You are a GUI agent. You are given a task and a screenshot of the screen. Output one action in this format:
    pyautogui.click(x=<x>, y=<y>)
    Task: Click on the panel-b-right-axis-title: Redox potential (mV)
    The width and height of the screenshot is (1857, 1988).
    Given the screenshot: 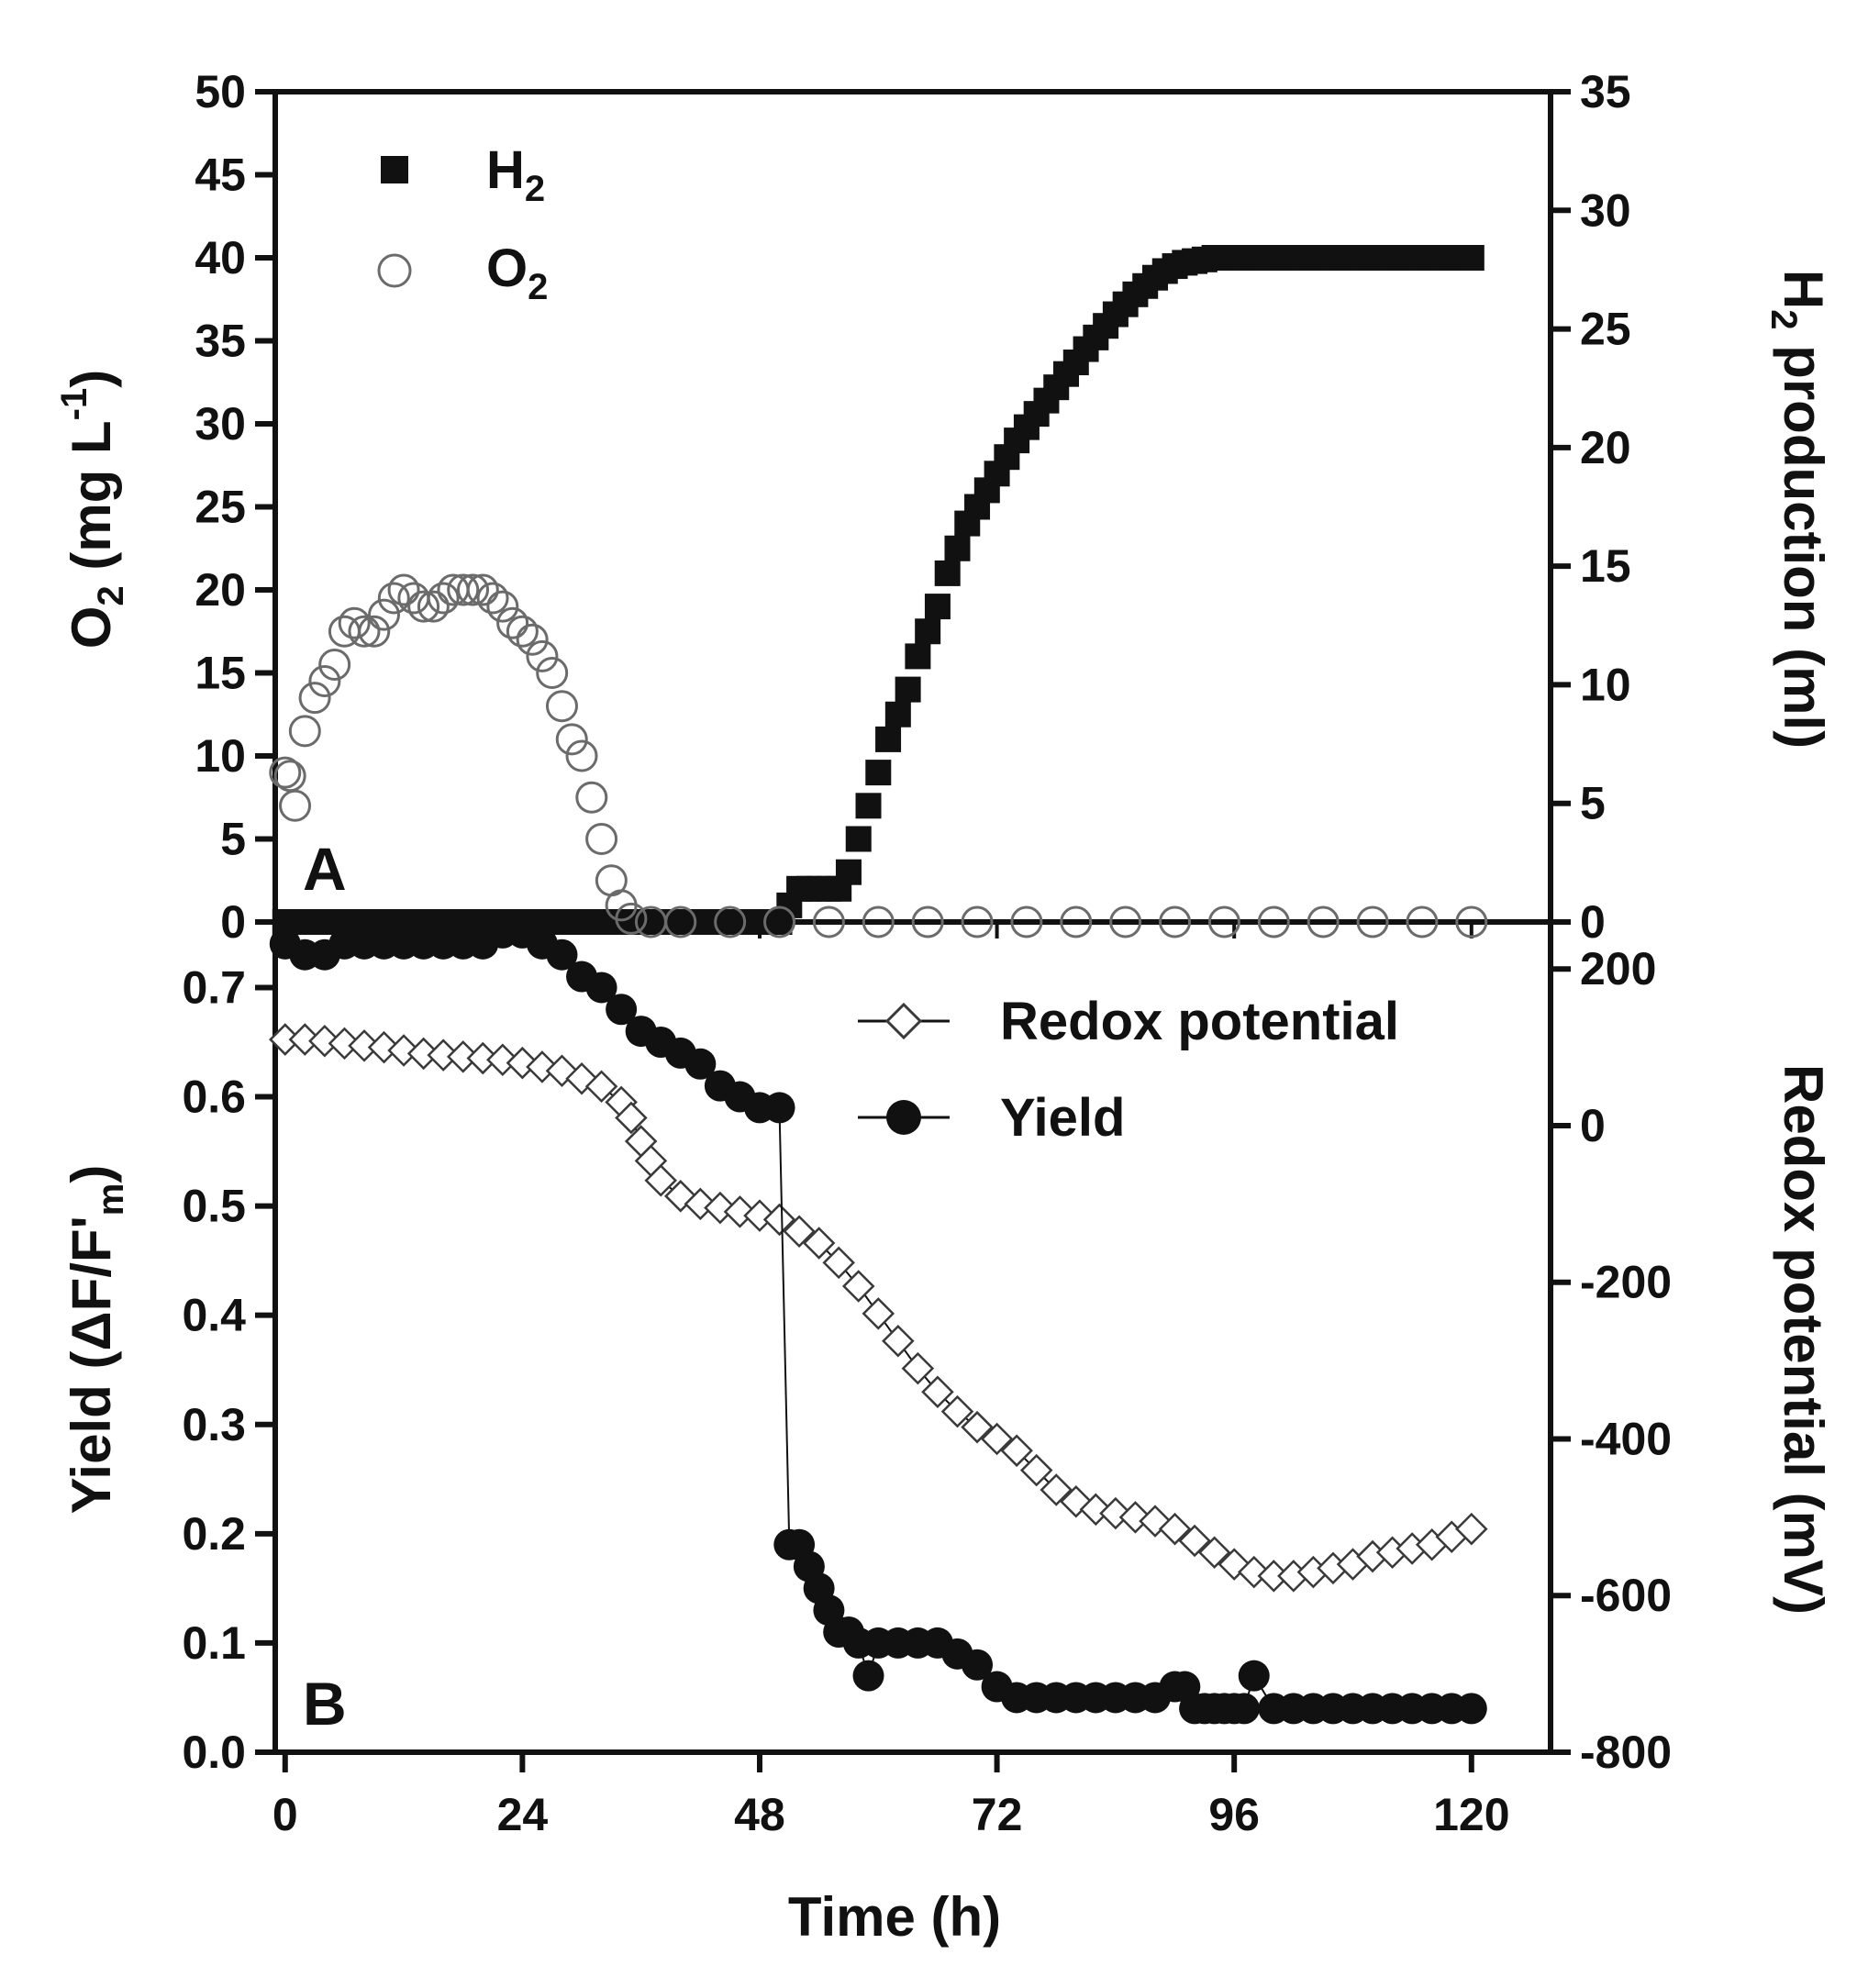 What is the action you would take?
    pyautogui.click(x=1803, y=1339)
    